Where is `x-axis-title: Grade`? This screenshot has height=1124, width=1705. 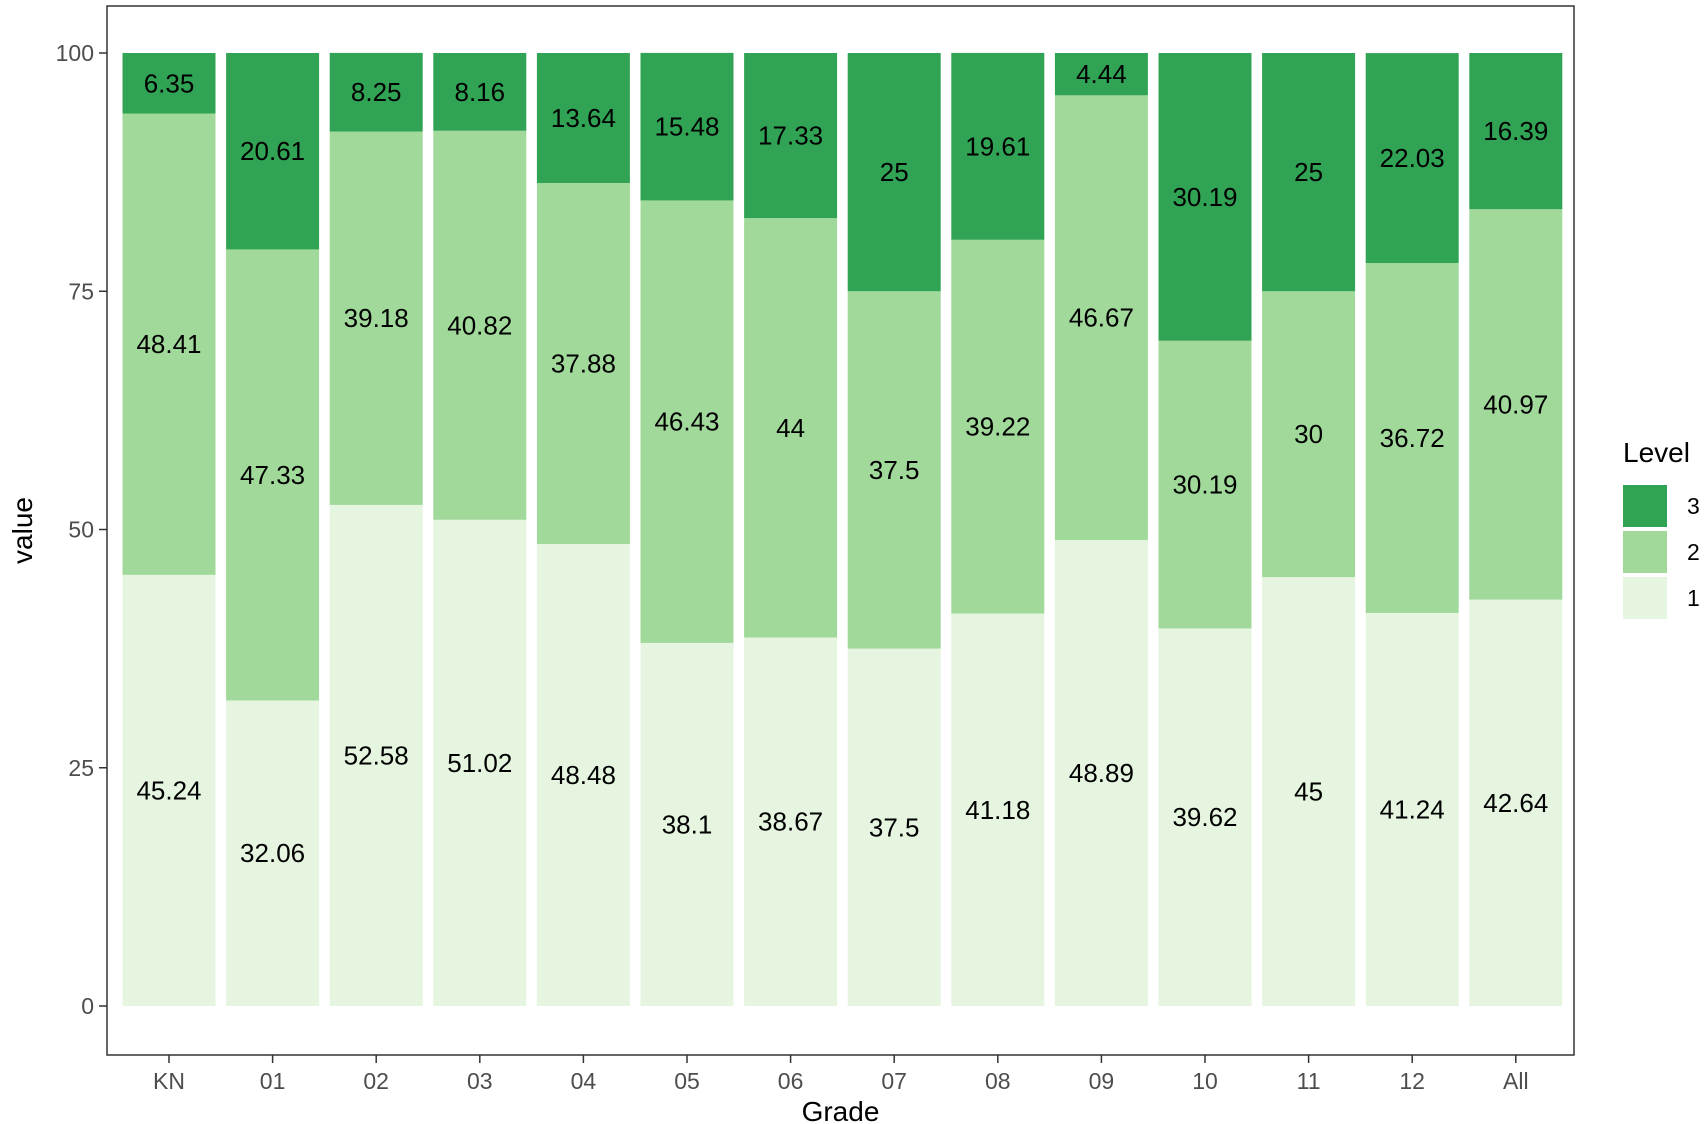 x-axis-title: Grade is located at coordinates (841, 1110).